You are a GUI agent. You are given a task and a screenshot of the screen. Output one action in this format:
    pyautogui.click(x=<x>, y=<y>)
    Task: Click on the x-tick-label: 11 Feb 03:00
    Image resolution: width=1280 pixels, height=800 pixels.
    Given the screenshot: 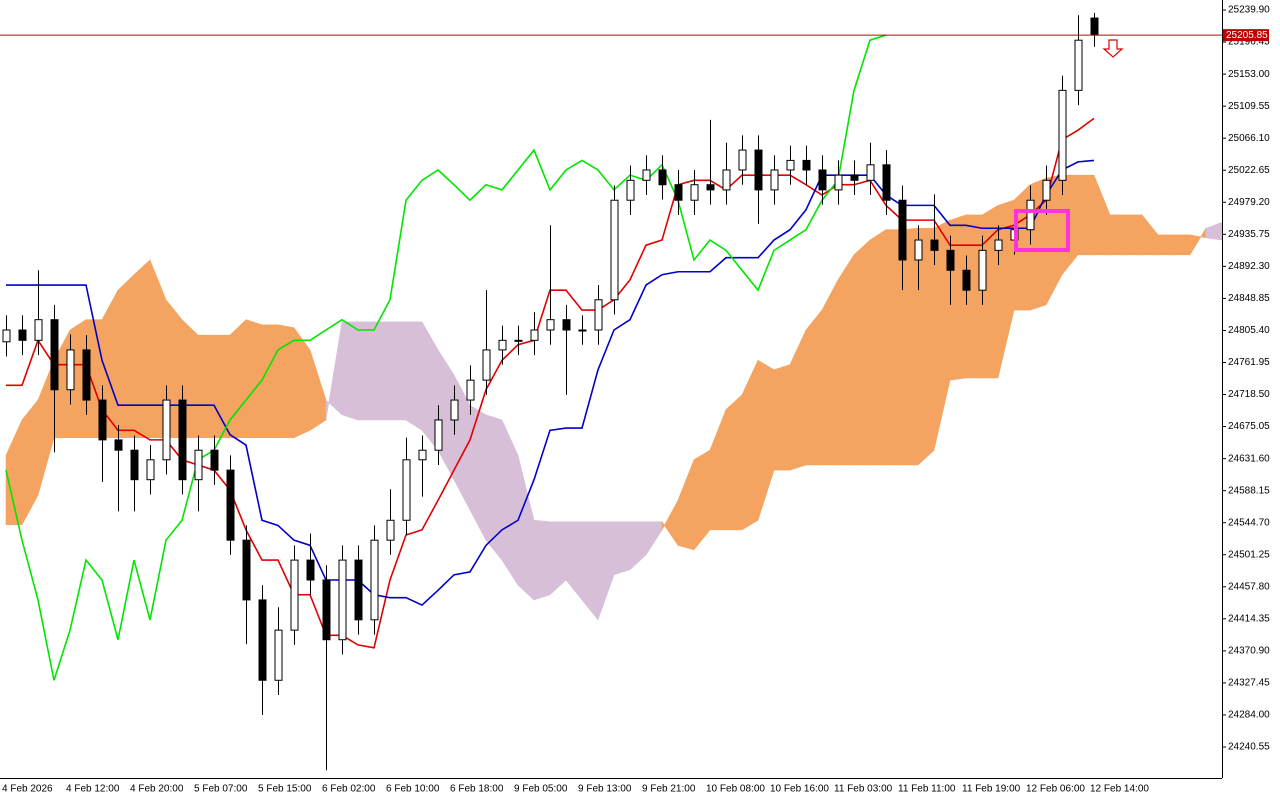 What is the action you would take?
    pyautogui.click(x=863, y=789)
    